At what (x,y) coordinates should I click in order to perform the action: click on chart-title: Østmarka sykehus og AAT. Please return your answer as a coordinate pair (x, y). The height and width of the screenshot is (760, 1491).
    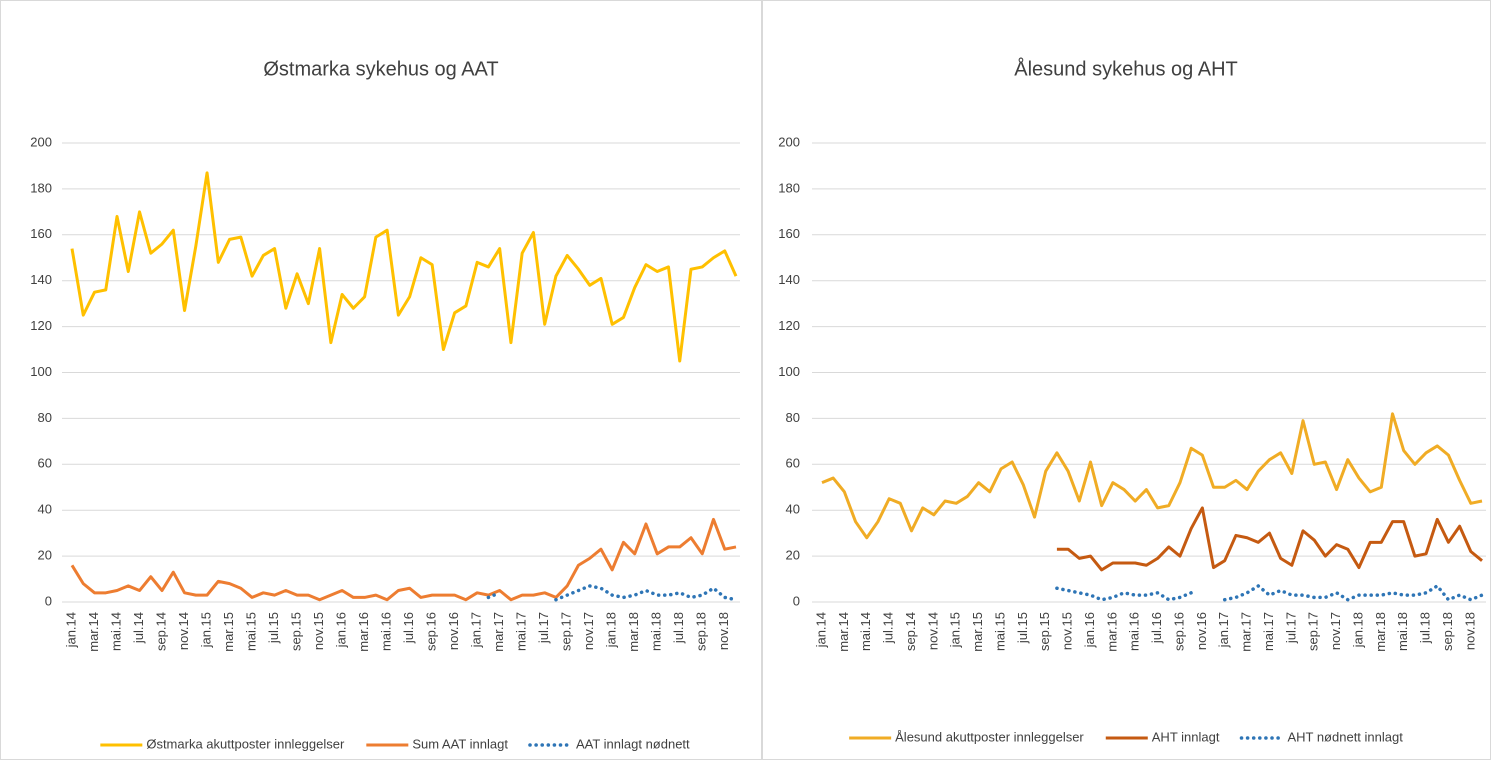
    Looking at the image, I should click on (380, 69).